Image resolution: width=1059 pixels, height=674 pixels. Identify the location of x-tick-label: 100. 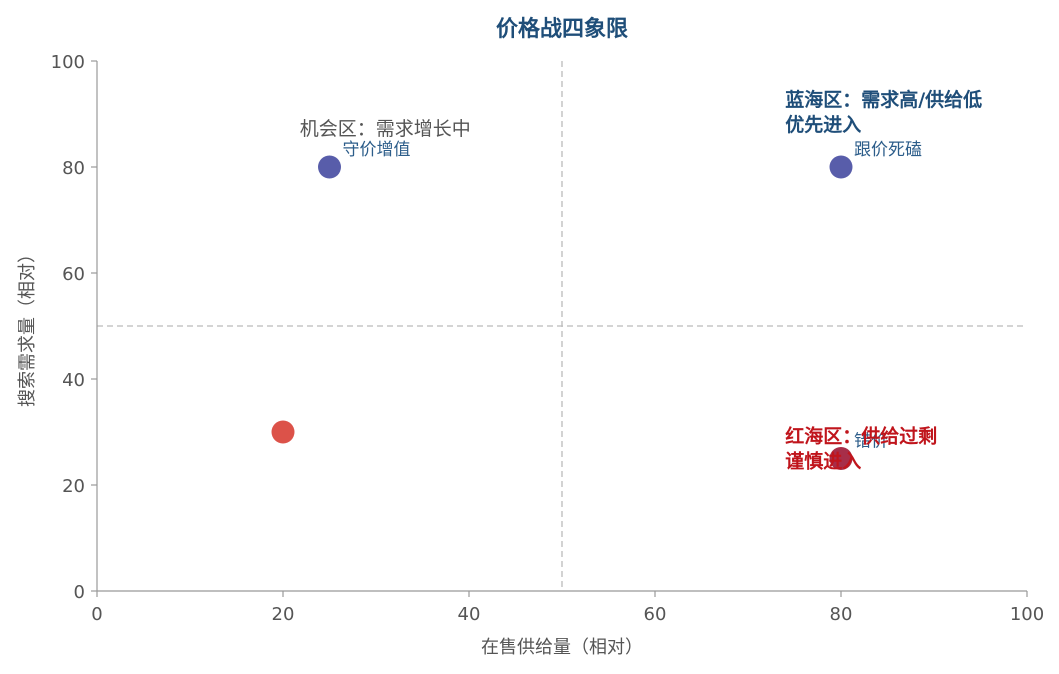
(1027, 614).